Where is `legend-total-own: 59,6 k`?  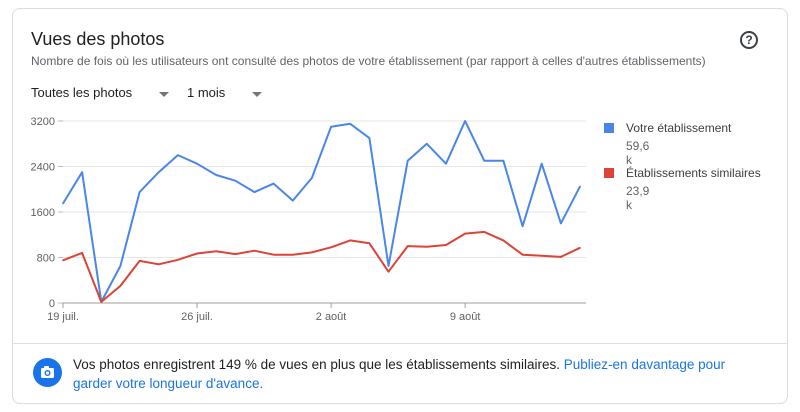 legend-total-own: 59,6 k is located at coordinates (638, 153).